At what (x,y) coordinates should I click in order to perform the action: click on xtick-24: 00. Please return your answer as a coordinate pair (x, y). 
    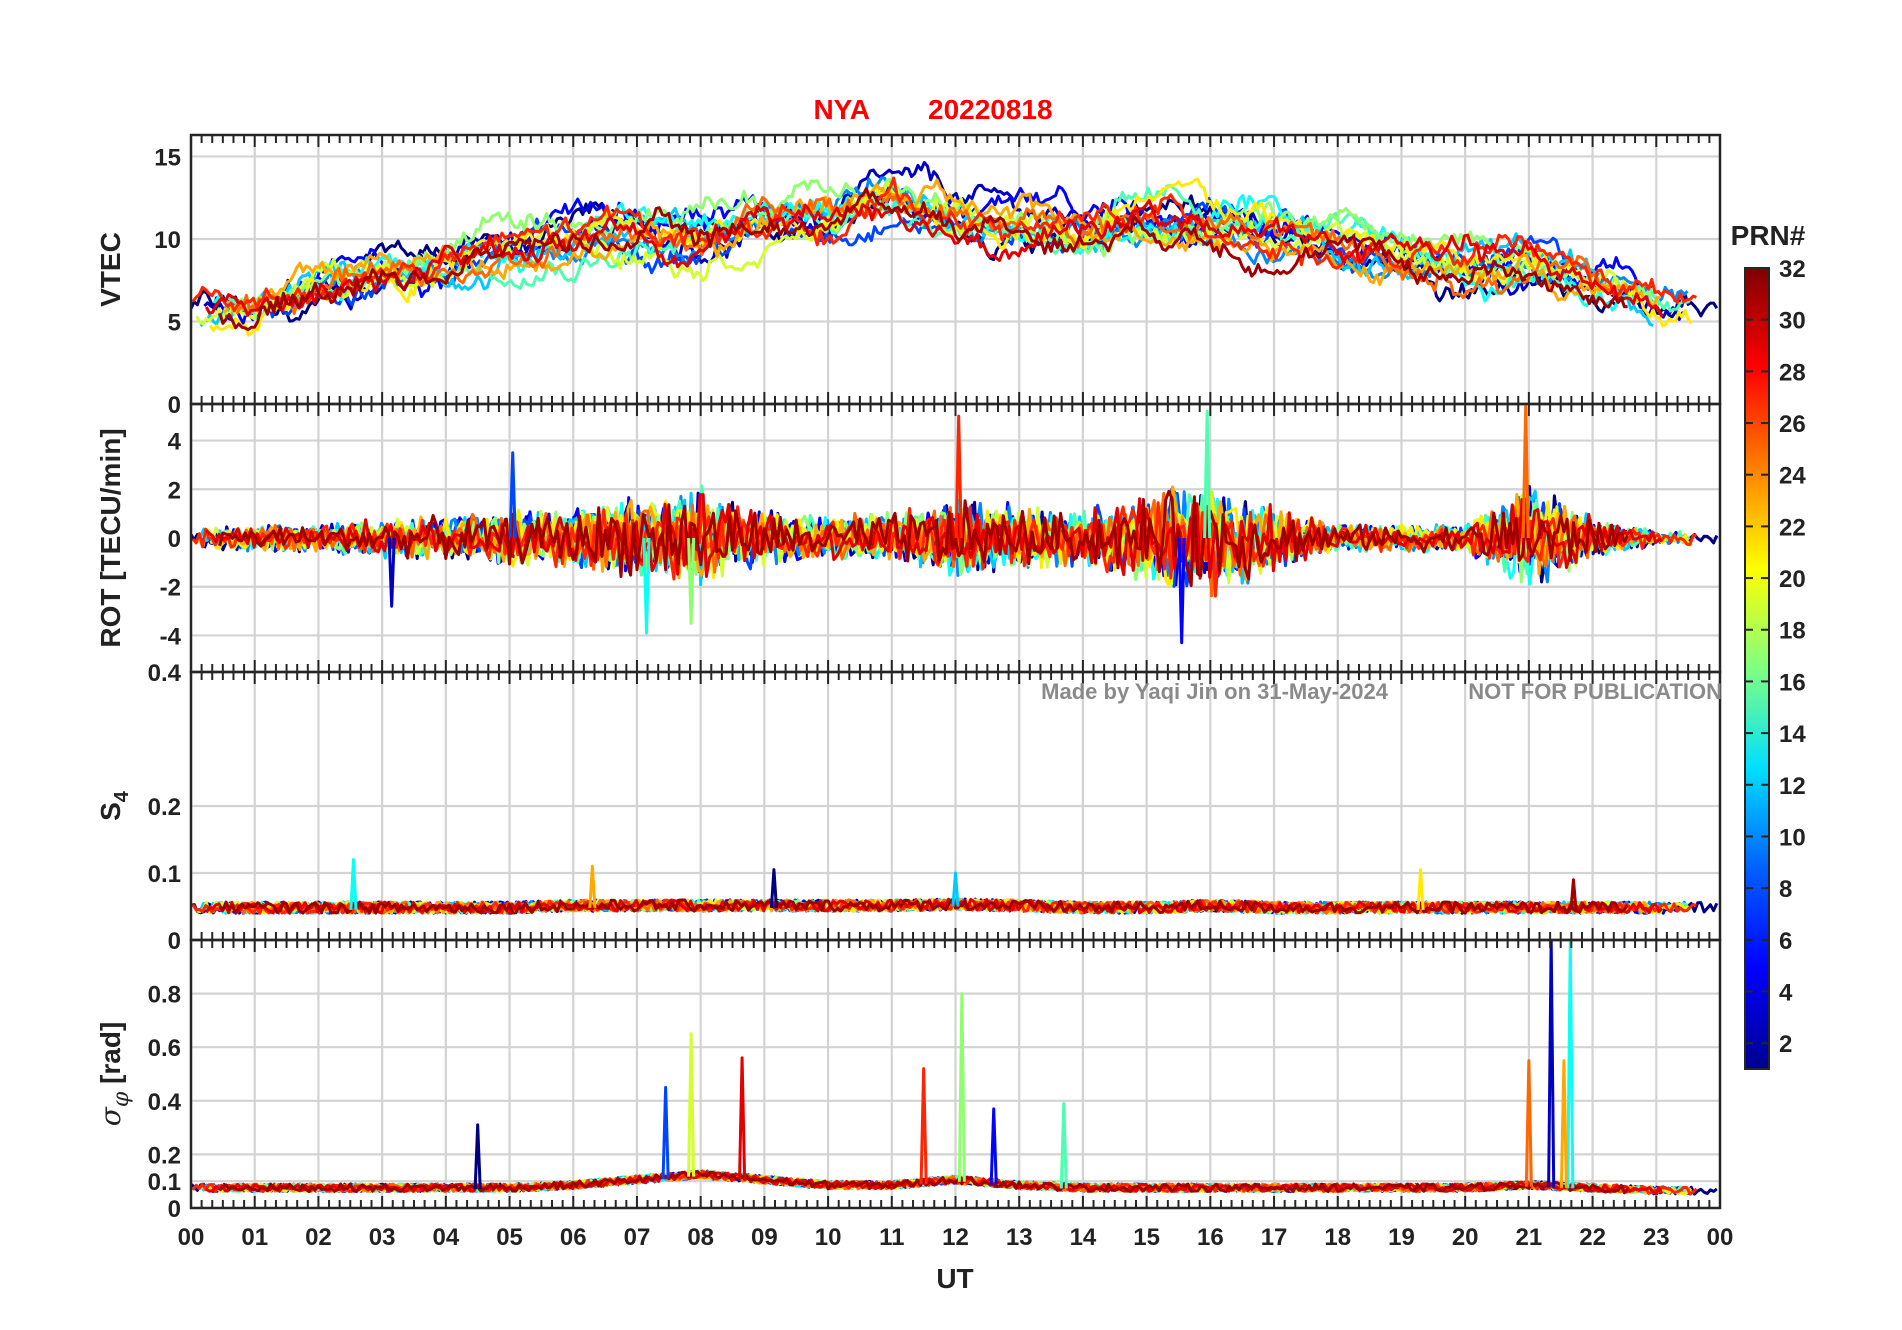
    Looking at the image, I should click on (1720, 1237).